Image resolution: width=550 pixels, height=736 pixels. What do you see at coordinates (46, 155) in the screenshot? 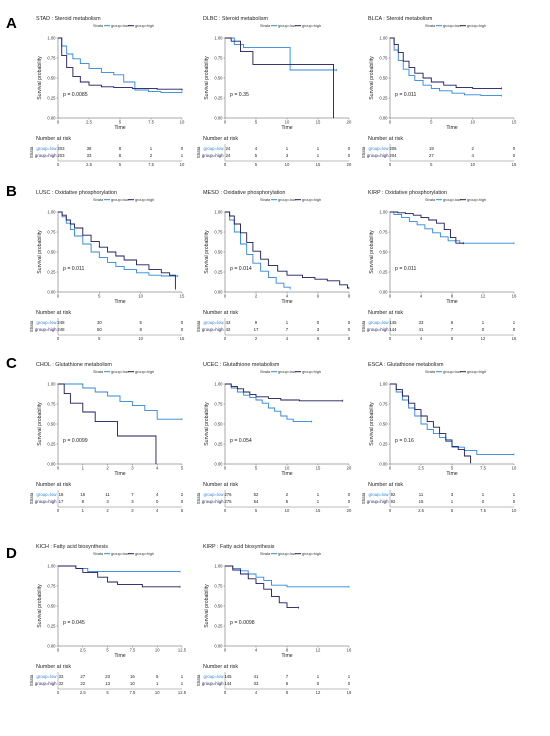
I see `risk-row-label-high: group=high` at bounding box center [46, 155].